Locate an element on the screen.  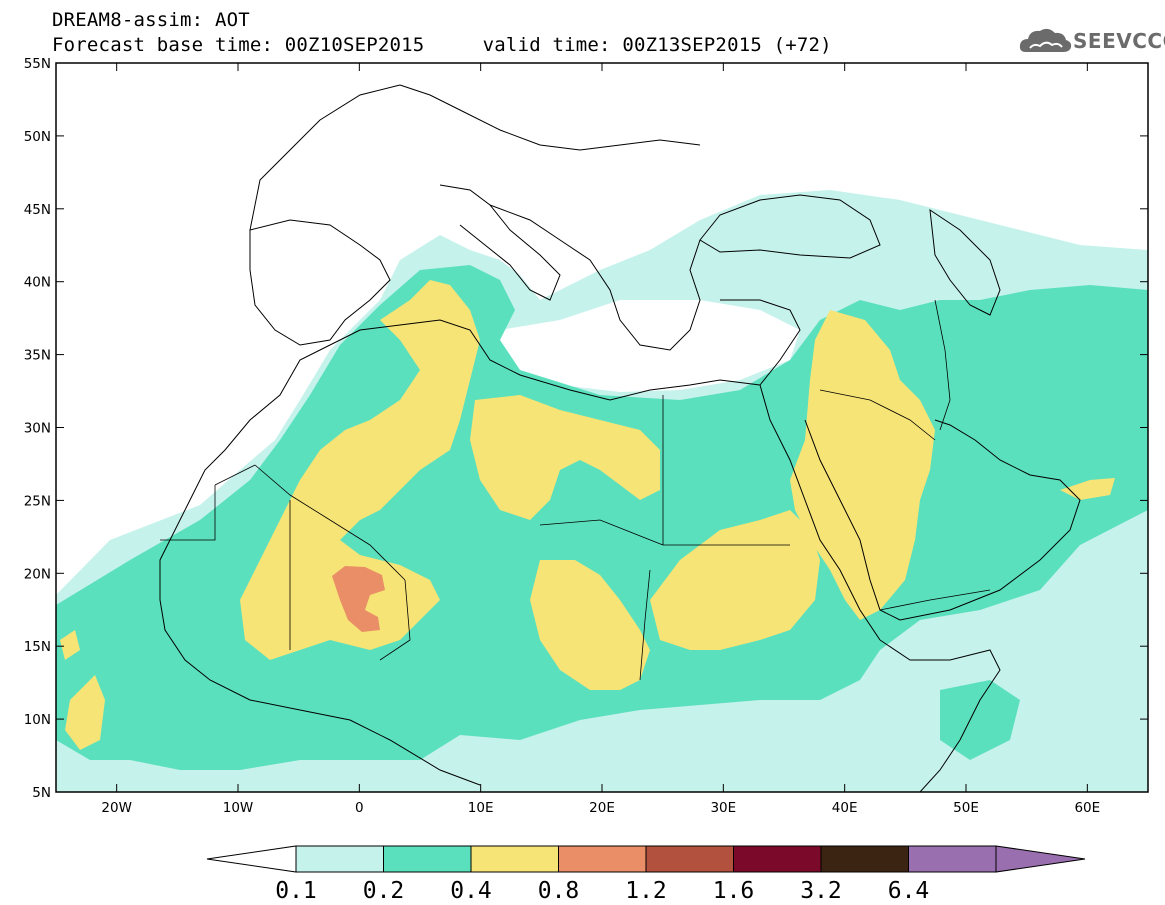
coast-levant-red-sea is located at coordinates (800, 470).